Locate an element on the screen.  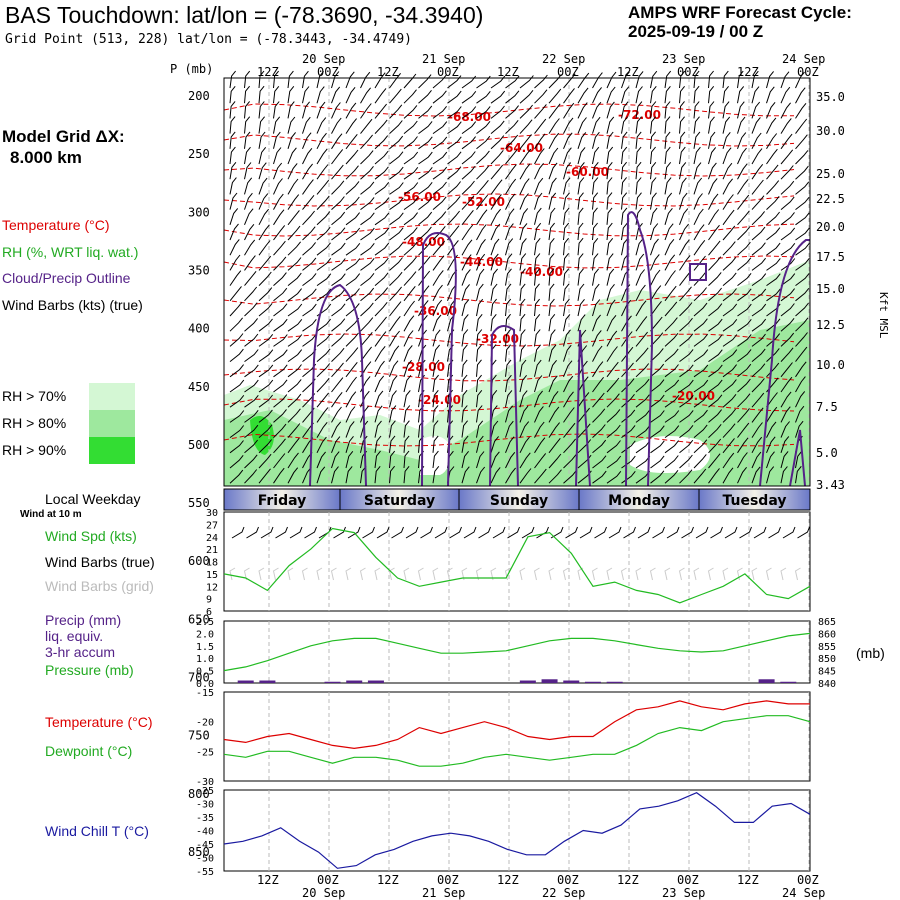
pressure-tick: 860 is located at coordinates (827, 634).